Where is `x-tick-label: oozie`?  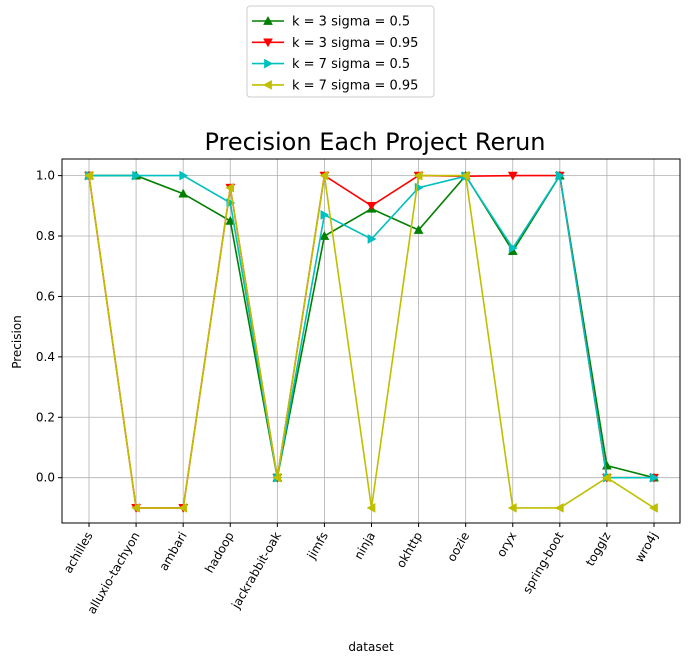
x-tick-label: oozie is located at coordinates (458, 547).